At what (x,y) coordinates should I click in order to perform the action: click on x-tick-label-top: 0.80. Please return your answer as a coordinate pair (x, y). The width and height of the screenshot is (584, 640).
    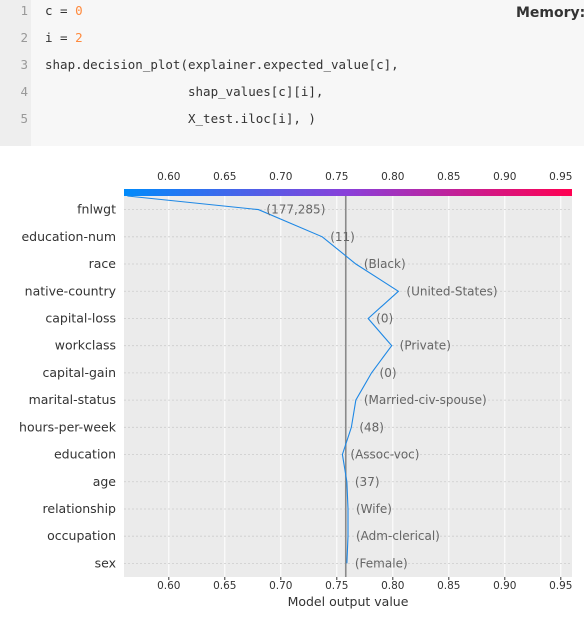
    Looking at the image, I should click on (392, 177).